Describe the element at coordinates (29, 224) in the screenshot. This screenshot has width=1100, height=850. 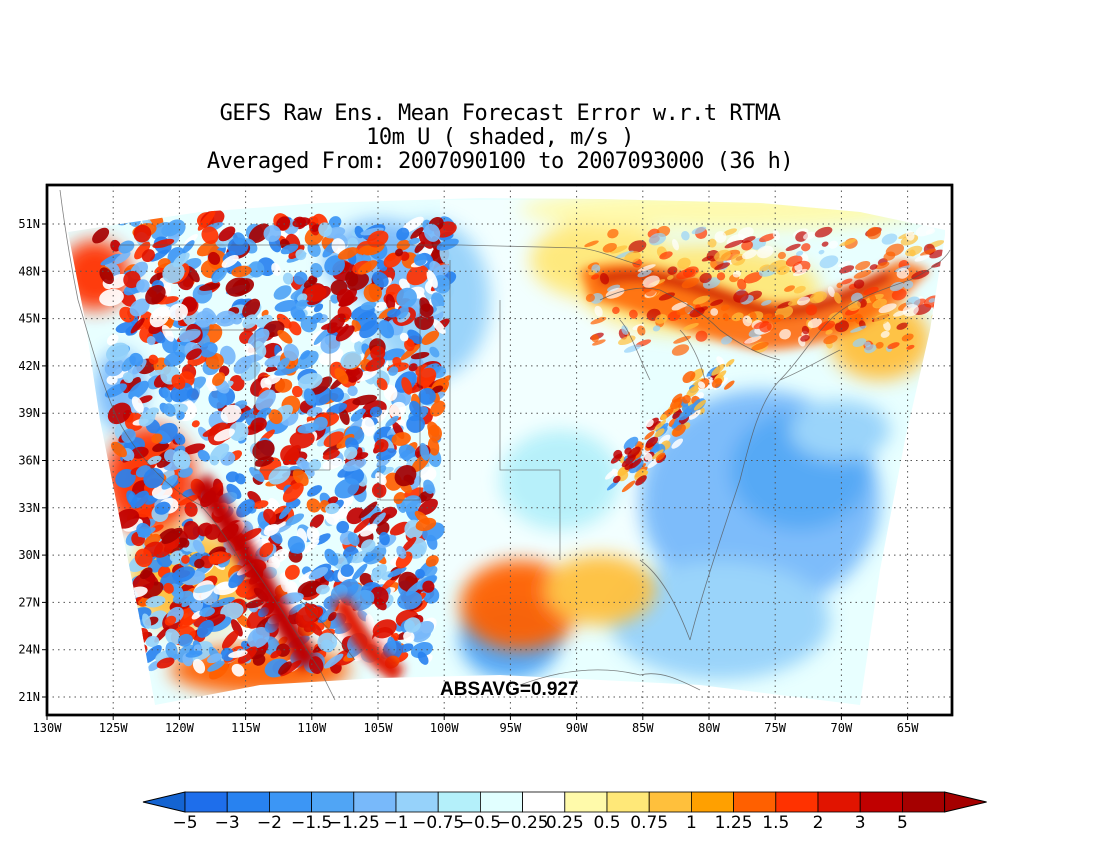
I see `lat-tick-label: 51N` at that location.